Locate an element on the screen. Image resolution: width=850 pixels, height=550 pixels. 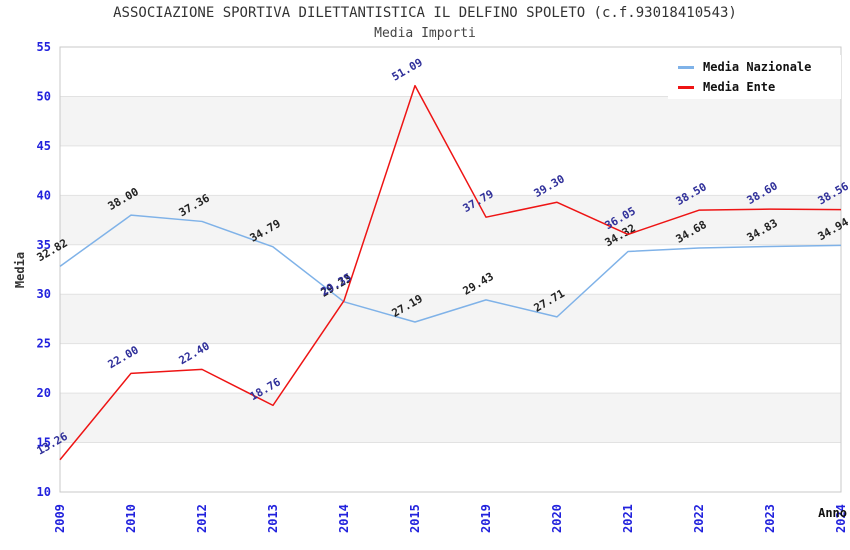
x-tick-label: 2023 is located at coordinates (770, 518).